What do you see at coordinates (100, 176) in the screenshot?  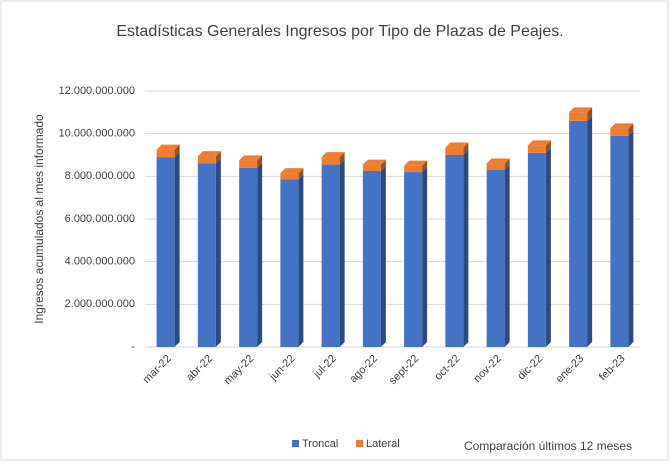 I see `y-tick-label: 8.000.000.000` at bounding box center [100, 176].